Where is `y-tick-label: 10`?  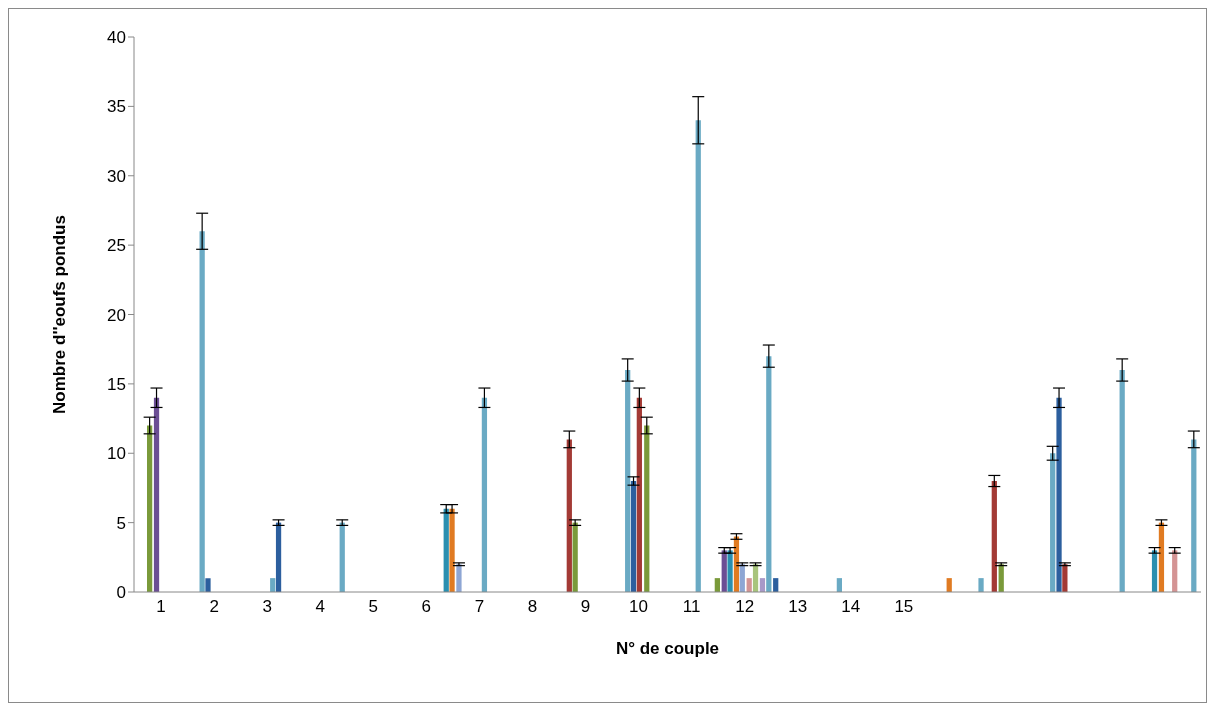 y-tick-label: 10 is located at coordinates (116, 454).